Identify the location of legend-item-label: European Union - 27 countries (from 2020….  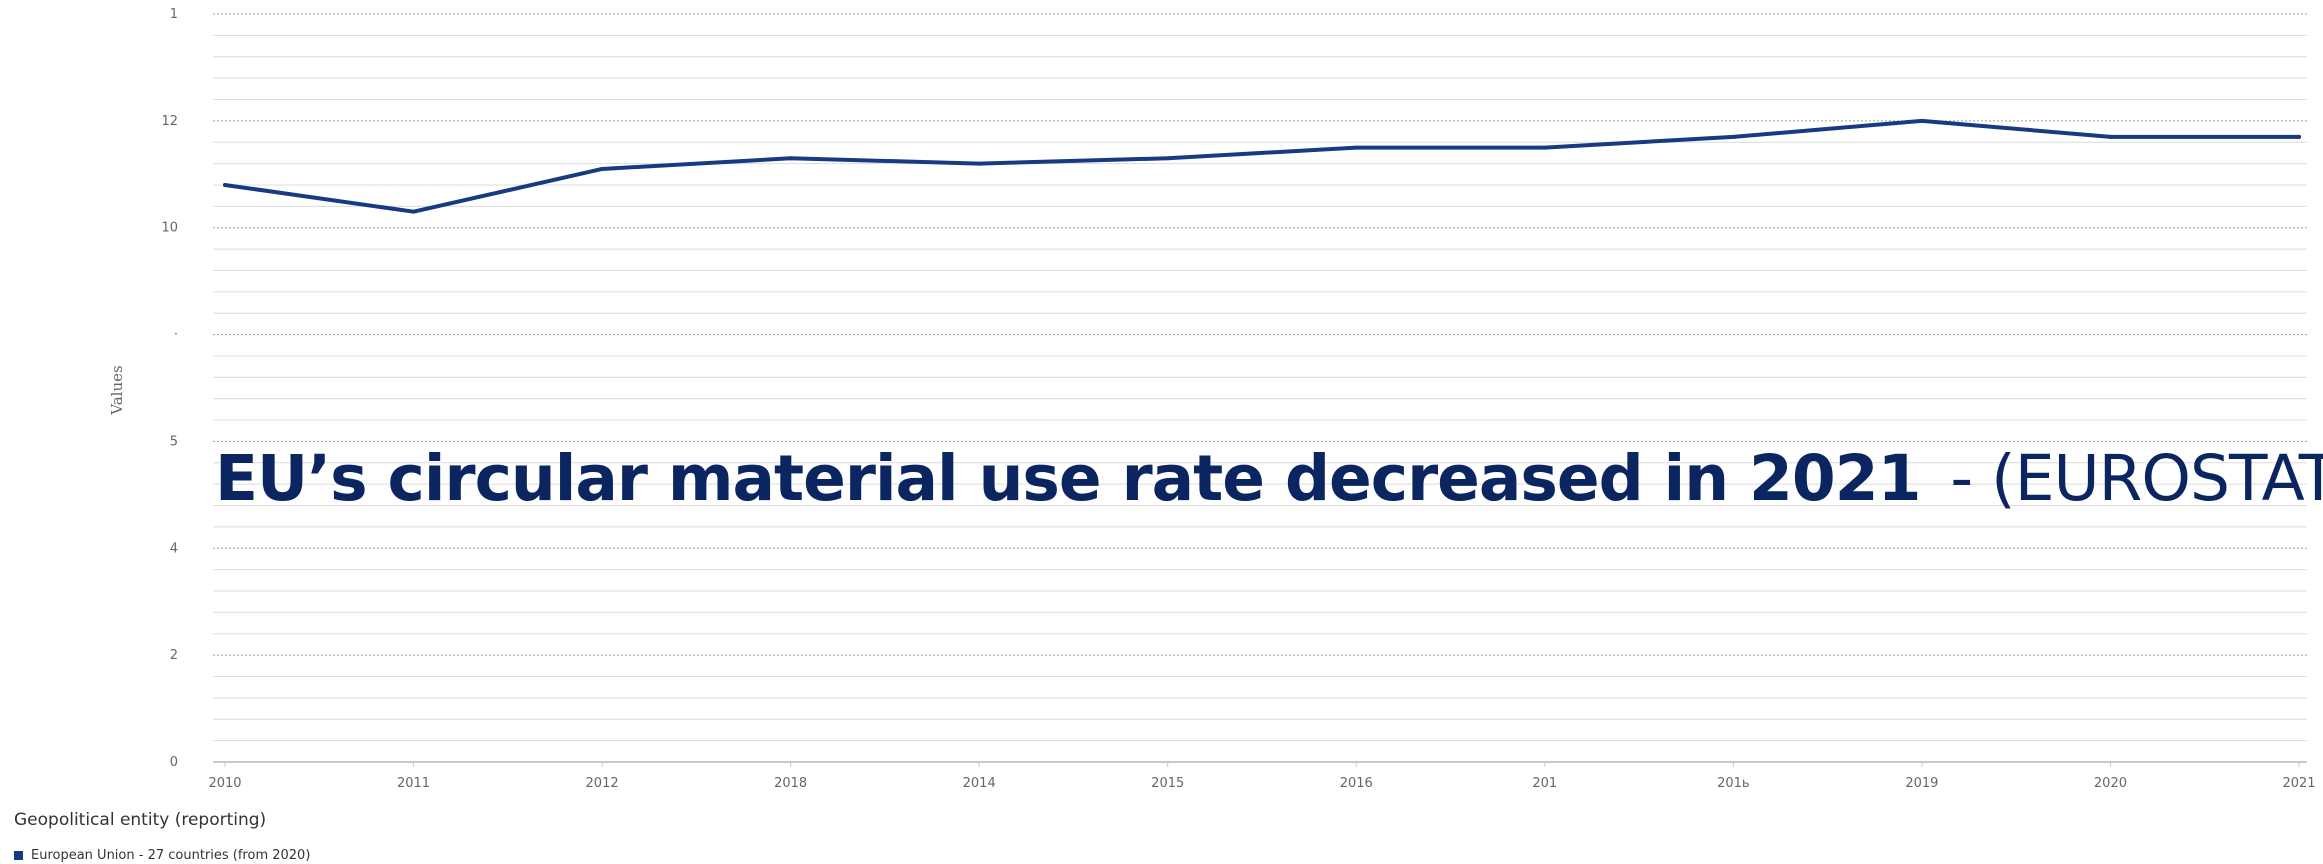
(171, 855).